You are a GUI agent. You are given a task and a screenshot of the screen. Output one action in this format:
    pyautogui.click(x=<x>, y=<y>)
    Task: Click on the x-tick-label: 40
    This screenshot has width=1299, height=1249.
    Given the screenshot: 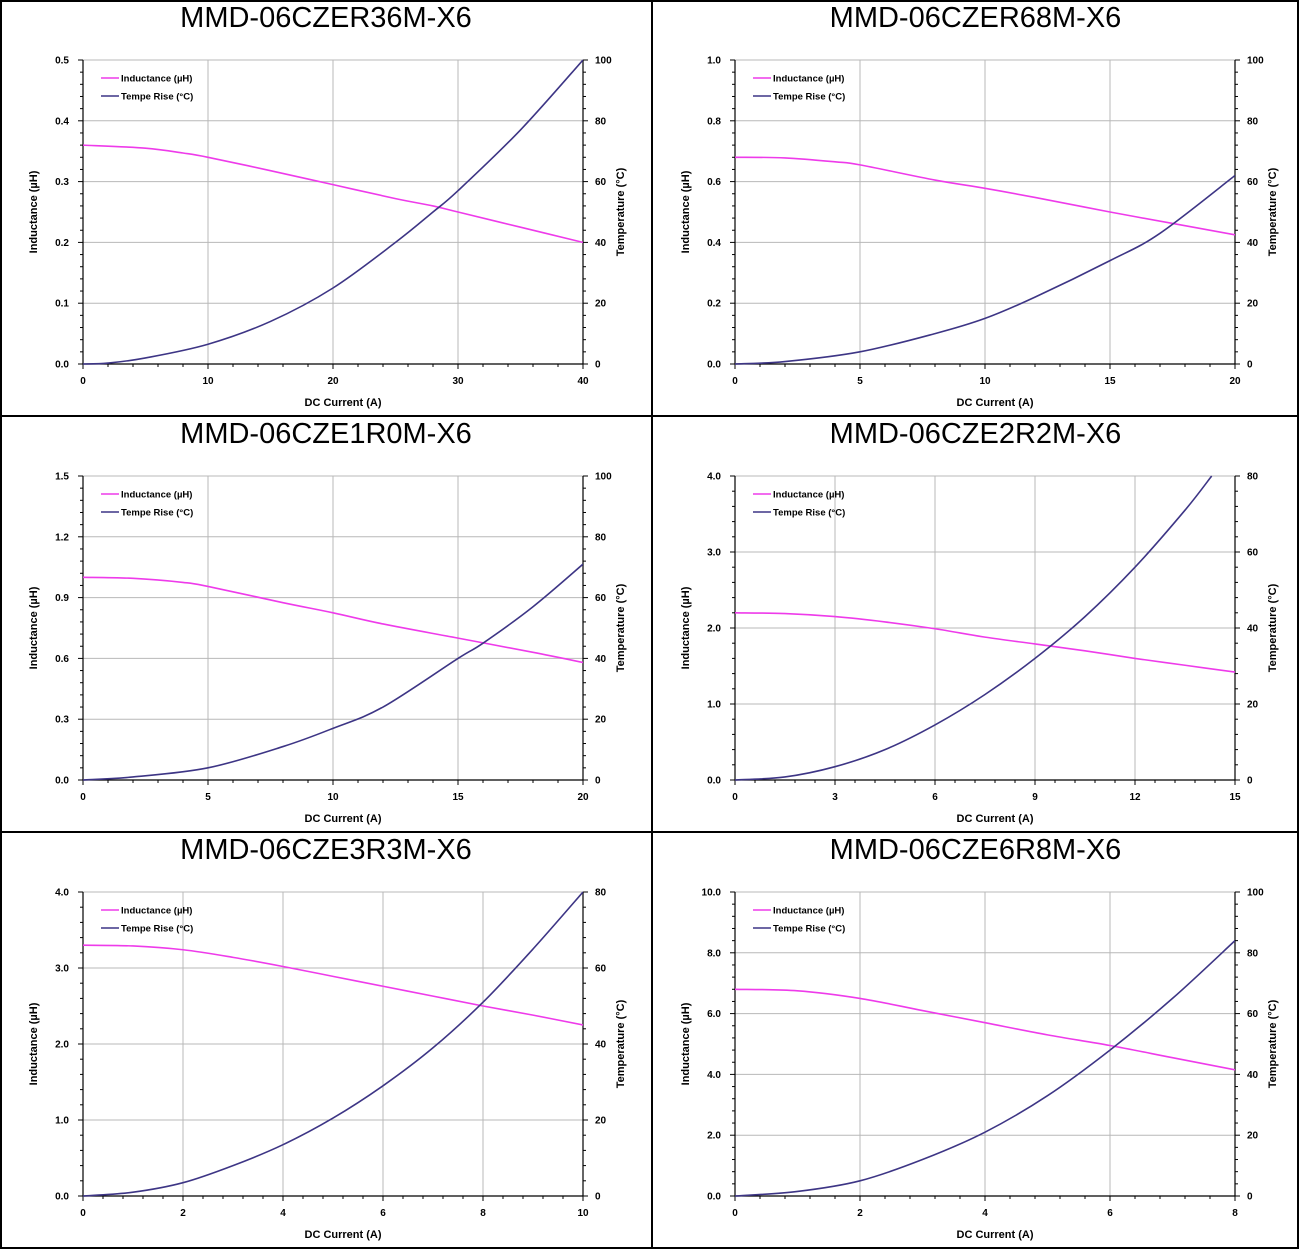 What is the action you would take?
    pyautogui.click(x=583, y=381)
    